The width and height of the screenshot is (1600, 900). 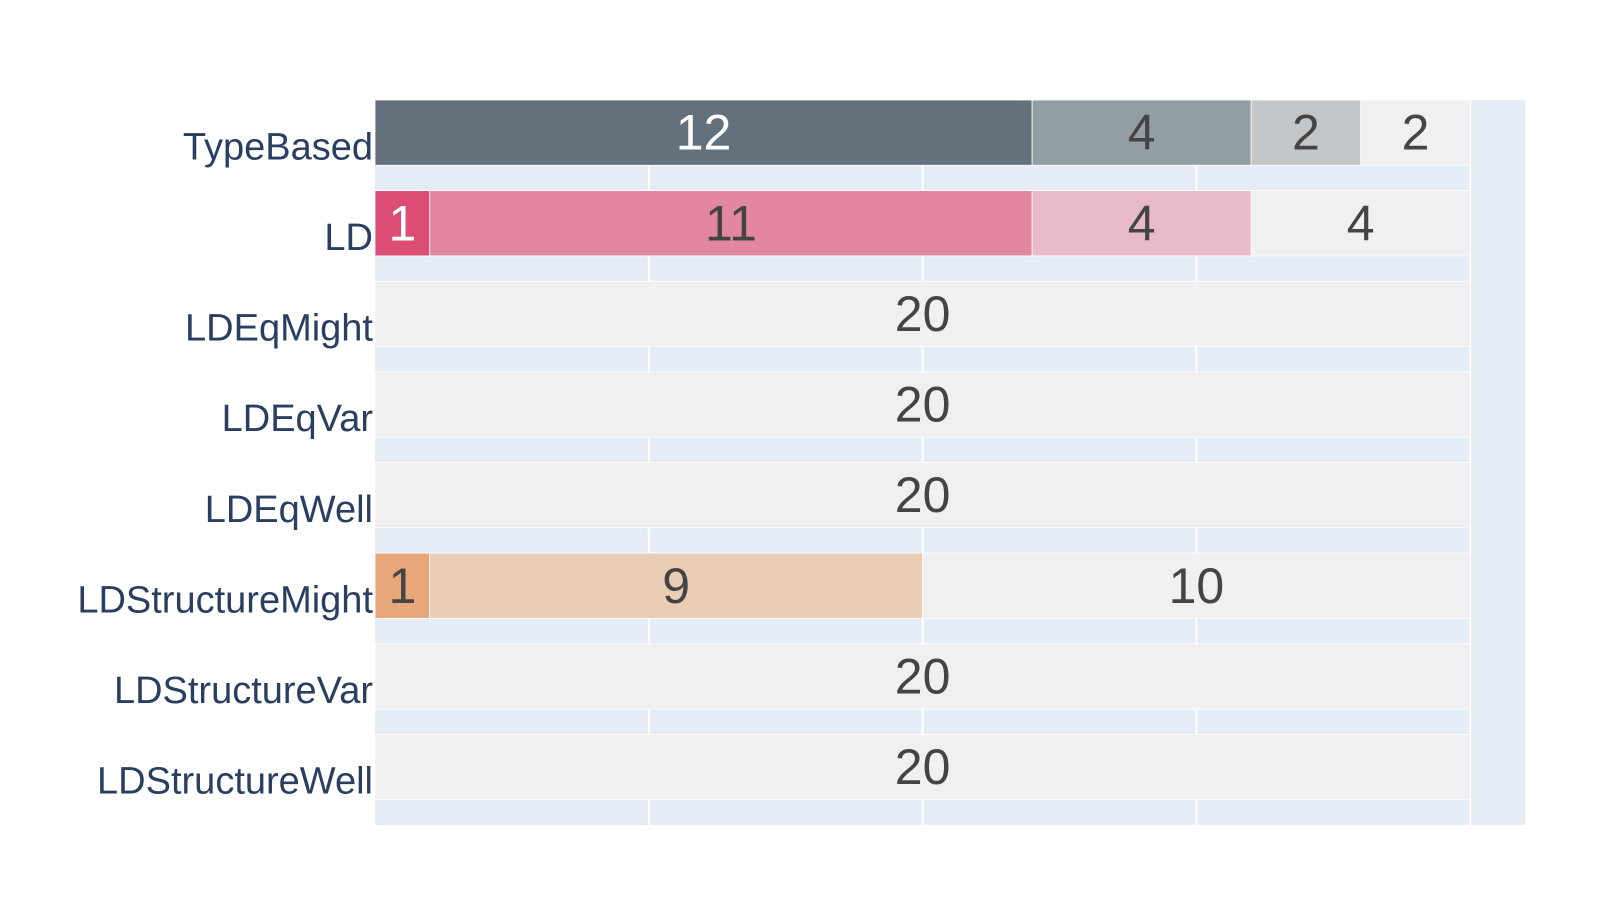 What do you see at coordinates (348, 238) in the screenshot?
I see `category-label: LD` at bounding box center [348, 238].